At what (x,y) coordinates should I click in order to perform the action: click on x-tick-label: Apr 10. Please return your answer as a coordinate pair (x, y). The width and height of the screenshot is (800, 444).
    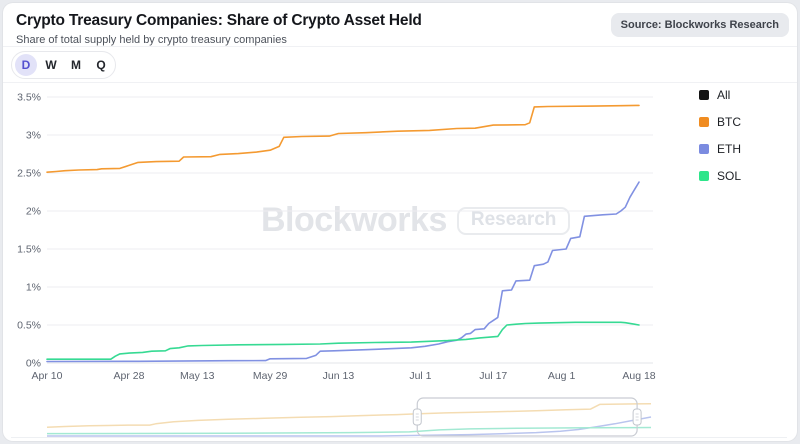
    Looking at the image, I should click on (47, 376).